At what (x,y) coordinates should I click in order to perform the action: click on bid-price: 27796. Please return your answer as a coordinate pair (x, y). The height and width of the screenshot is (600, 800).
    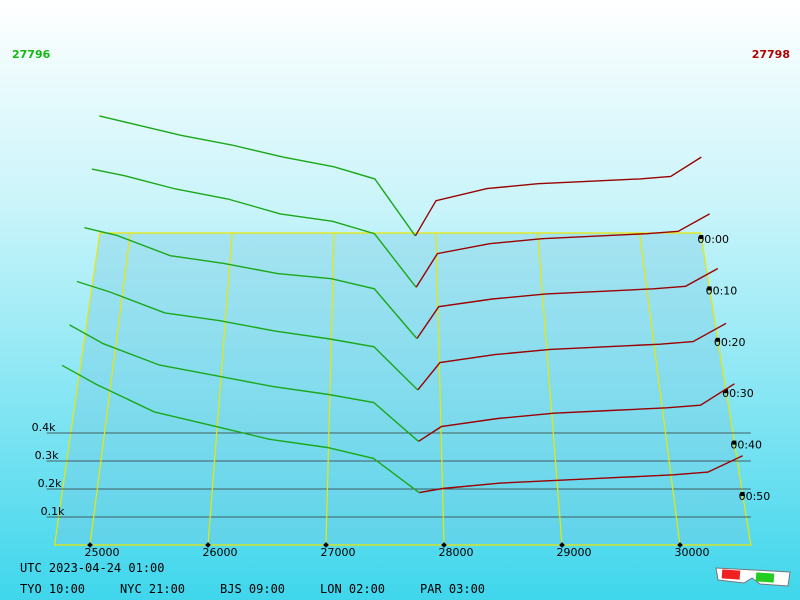
    Looking at the image, I should click on (31, 54).